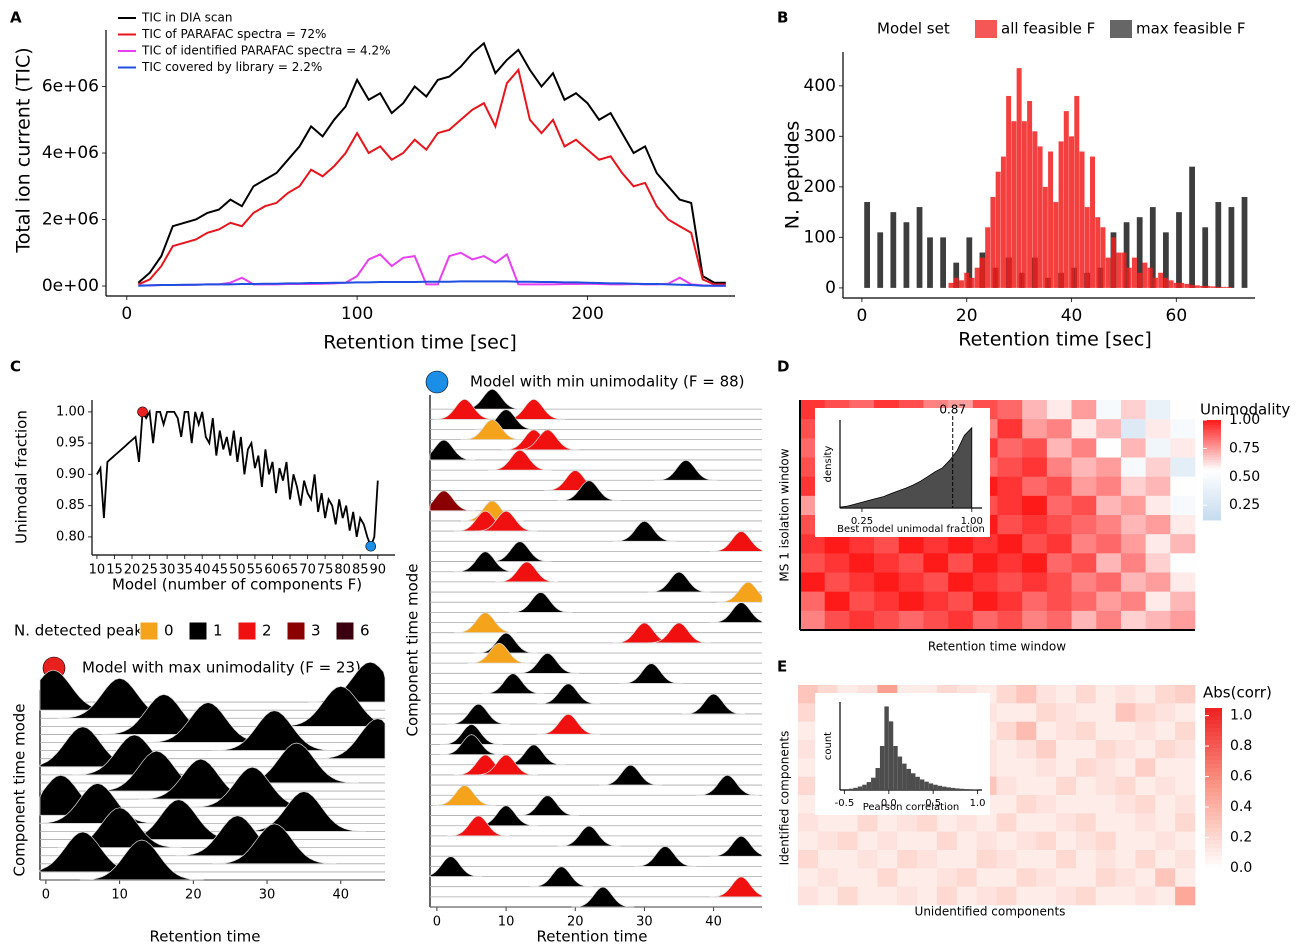 This screenshot has width=1304, height=948. I want to click on legend-label: 0, so click(169, 631).